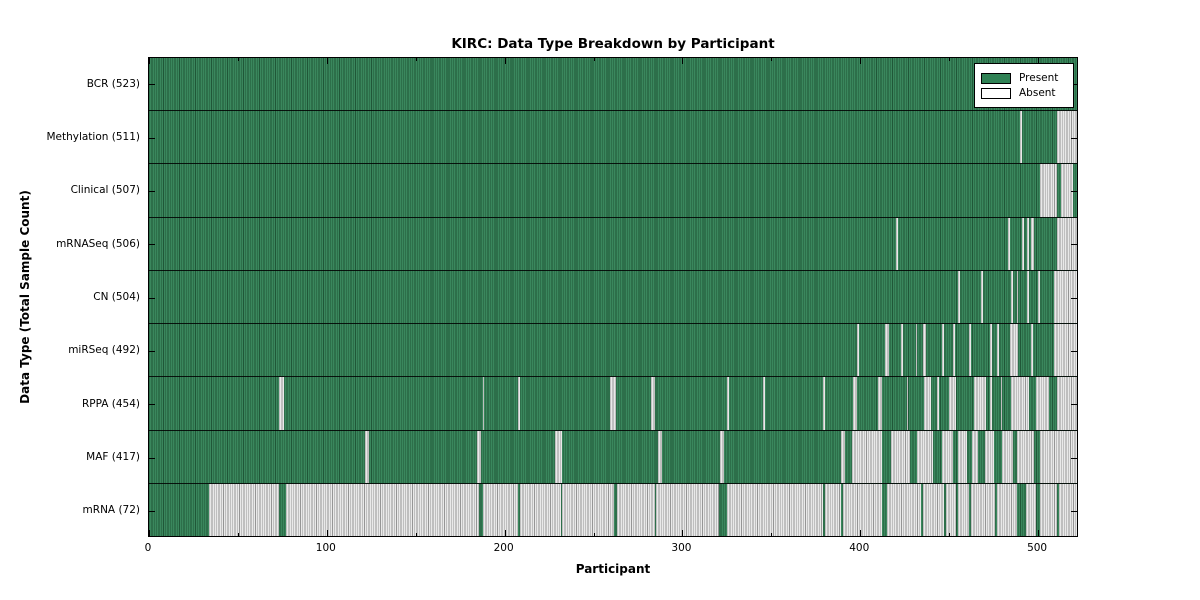  I want to click on y-tick-label: CN (504), so click(116, 297).